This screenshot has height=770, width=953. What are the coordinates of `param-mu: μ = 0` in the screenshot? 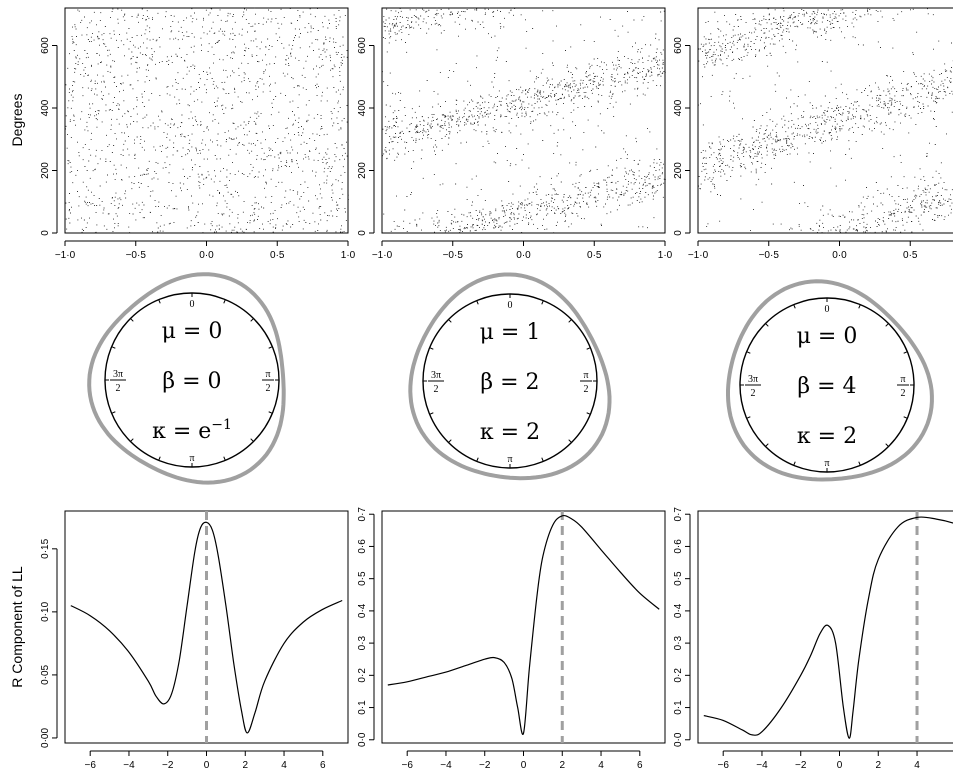 It's located at (827, 336).